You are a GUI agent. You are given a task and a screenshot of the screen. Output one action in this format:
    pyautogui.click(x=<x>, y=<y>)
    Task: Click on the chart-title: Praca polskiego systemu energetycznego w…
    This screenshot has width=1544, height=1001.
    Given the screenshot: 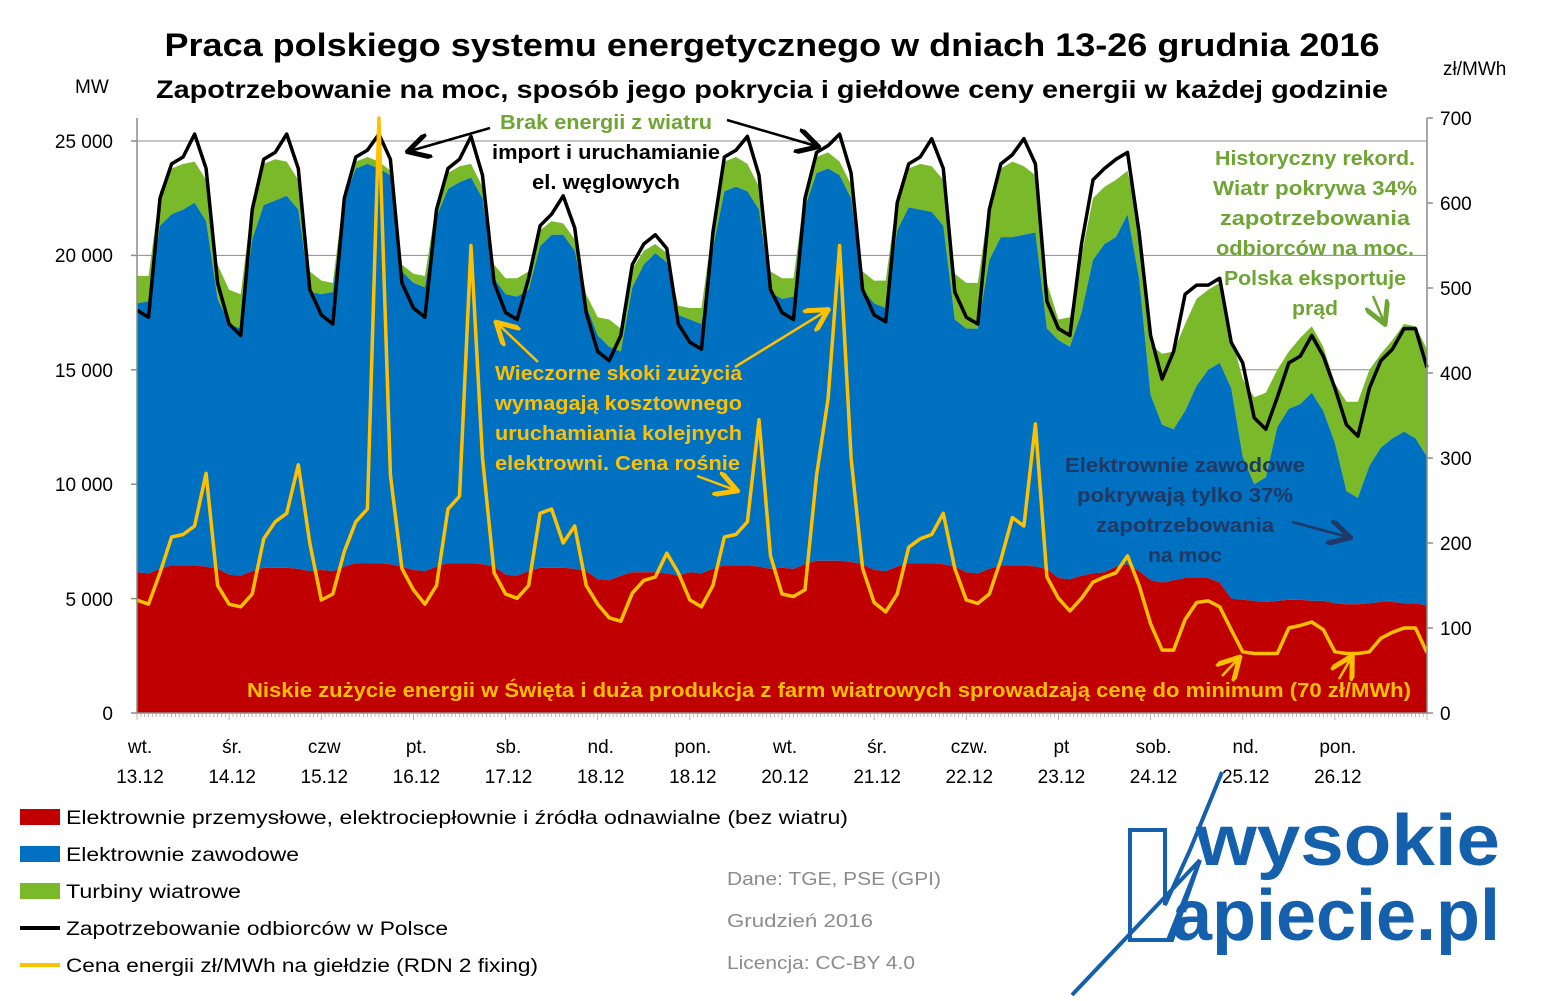 What is the action you would take?
    pyautogui.click(x=772, y=45)
    